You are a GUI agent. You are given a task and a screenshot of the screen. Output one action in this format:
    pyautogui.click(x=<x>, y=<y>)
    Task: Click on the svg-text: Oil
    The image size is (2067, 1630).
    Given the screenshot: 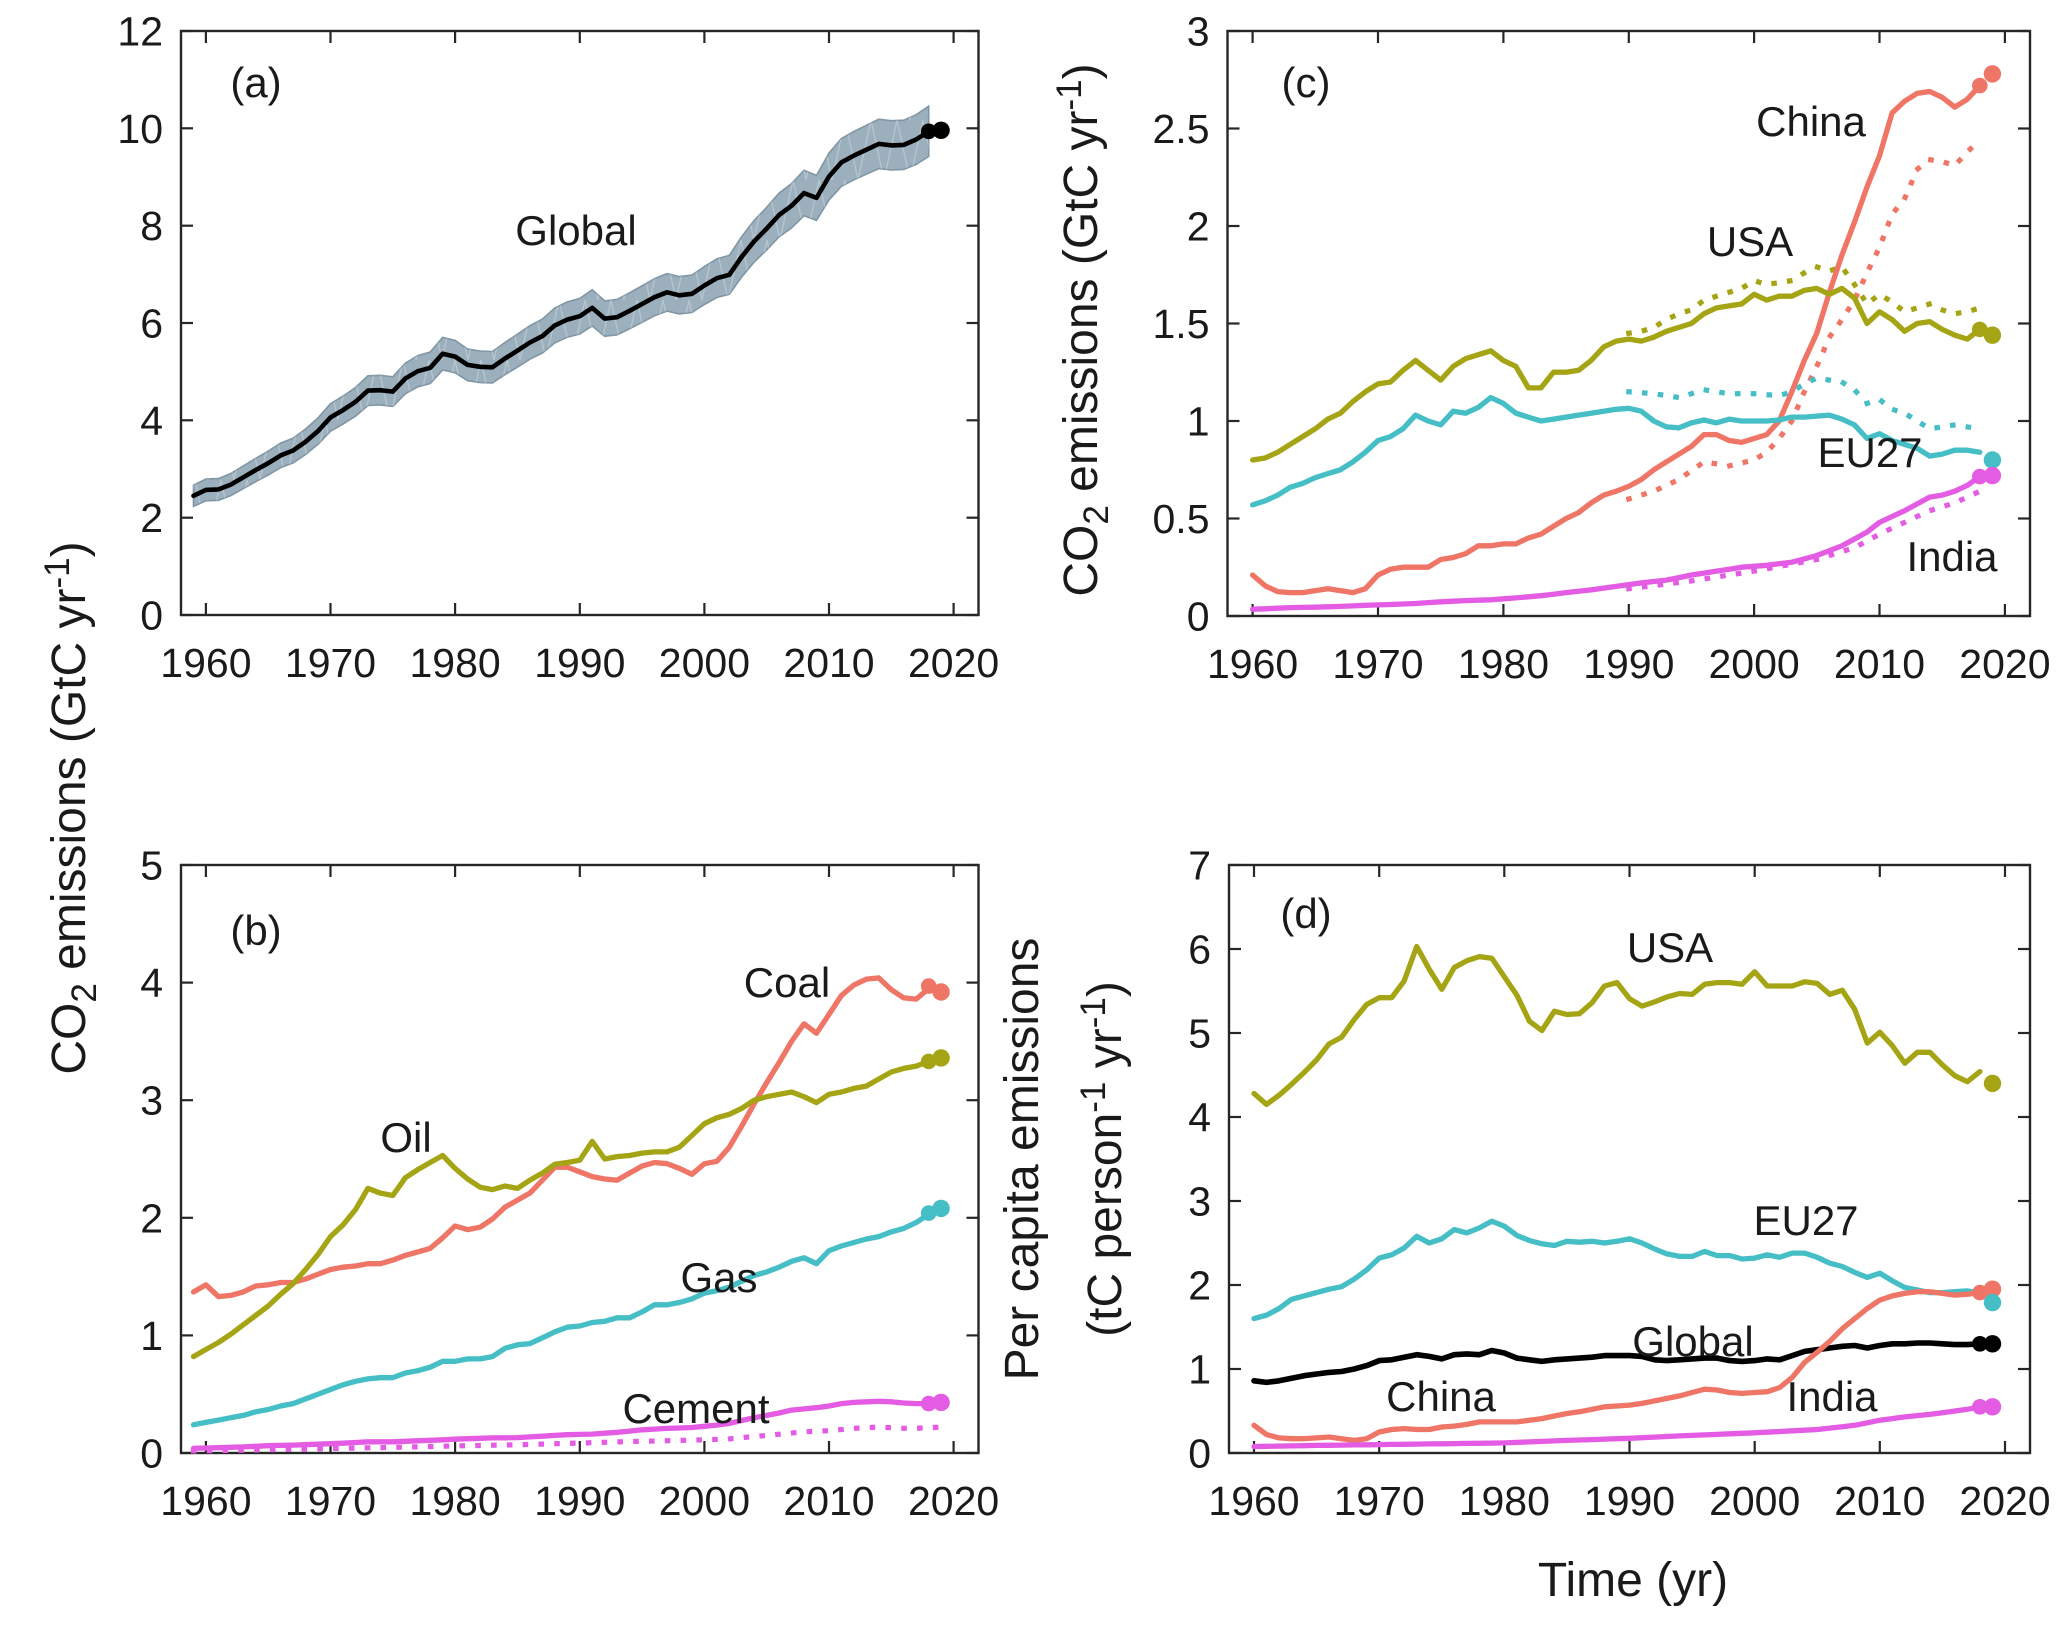 What is the action you would take?
    pyautogui.click(x=405, y=1137)
    